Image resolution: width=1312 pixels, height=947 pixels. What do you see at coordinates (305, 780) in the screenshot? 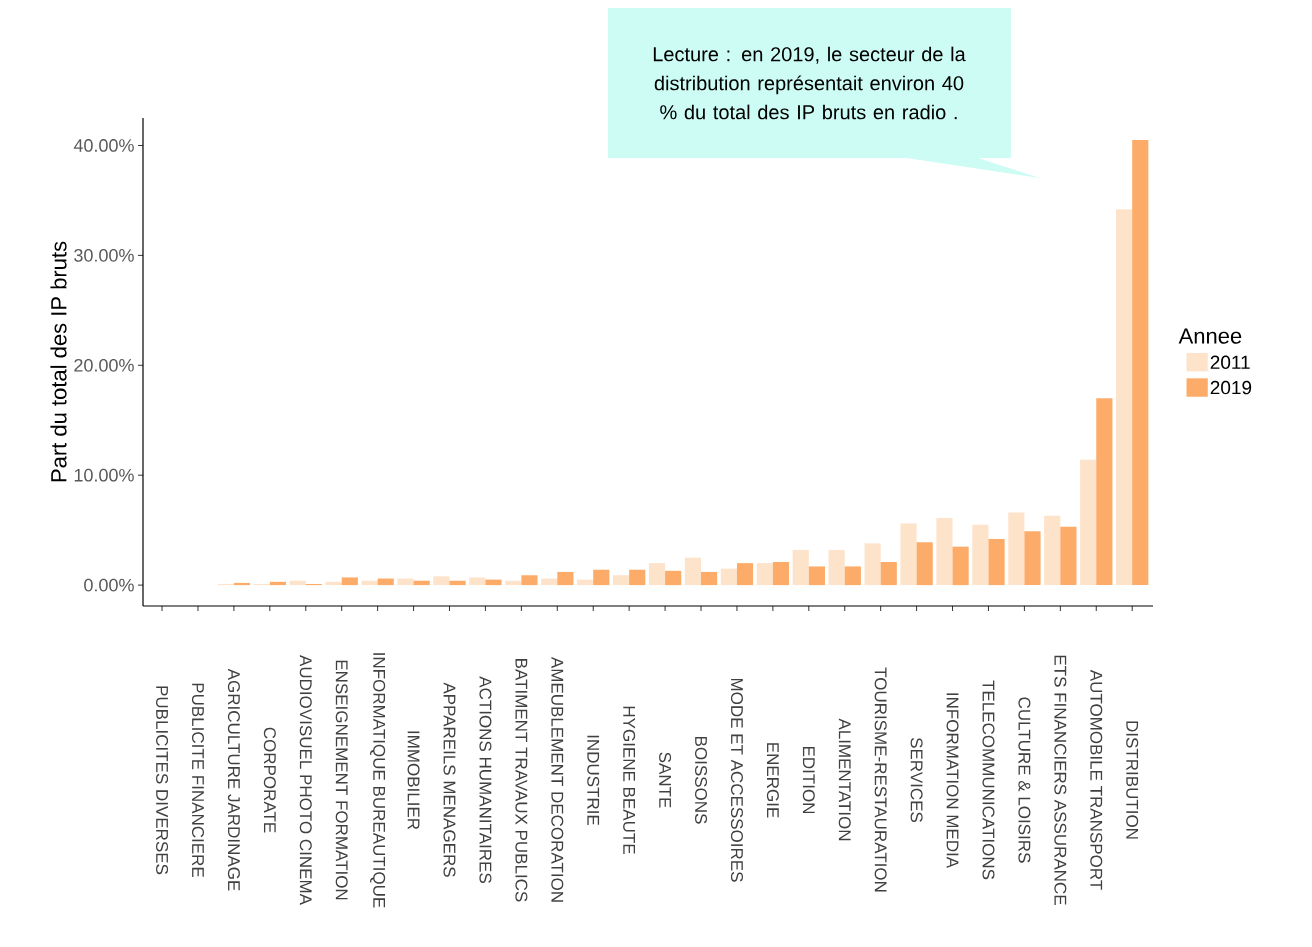
I see `x-tick-label: AUDIOVISUEL PHOTO CINEMA` at bounding box center [305, 780].